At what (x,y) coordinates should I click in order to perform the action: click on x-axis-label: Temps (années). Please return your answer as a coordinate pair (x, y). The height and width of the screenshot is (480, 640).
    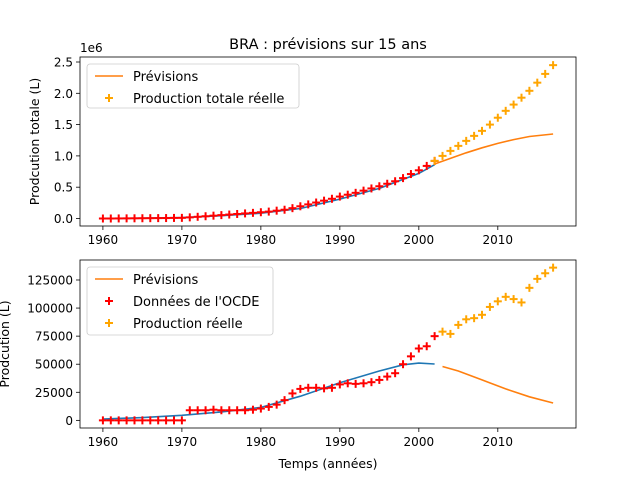
    Looking at the image, I should click on (328, 463).